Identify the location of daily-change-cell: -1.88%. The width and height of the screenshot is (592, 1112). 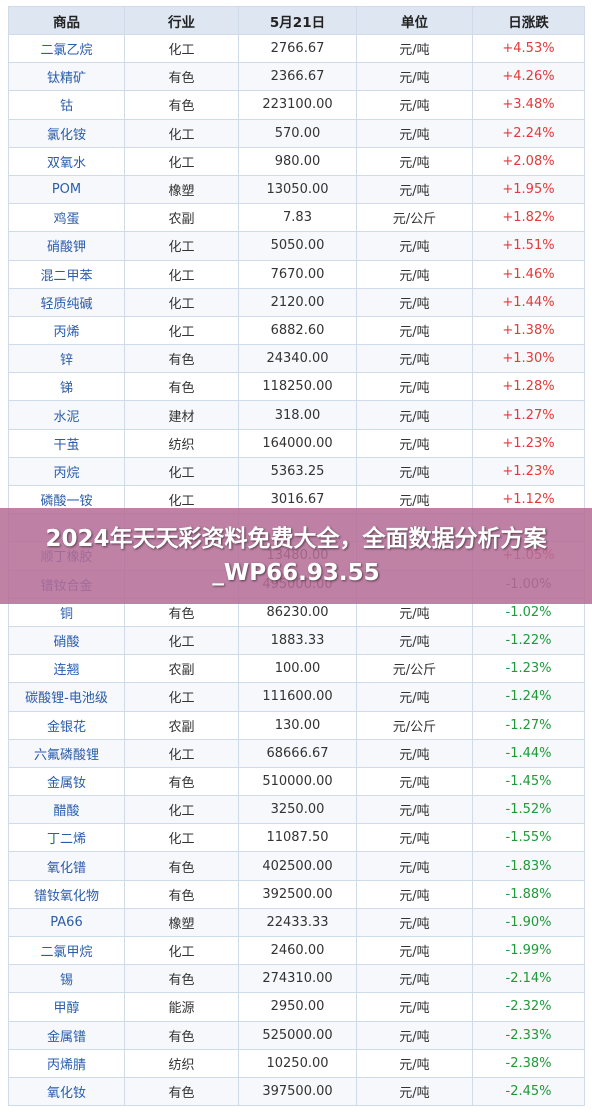
(528, 894).